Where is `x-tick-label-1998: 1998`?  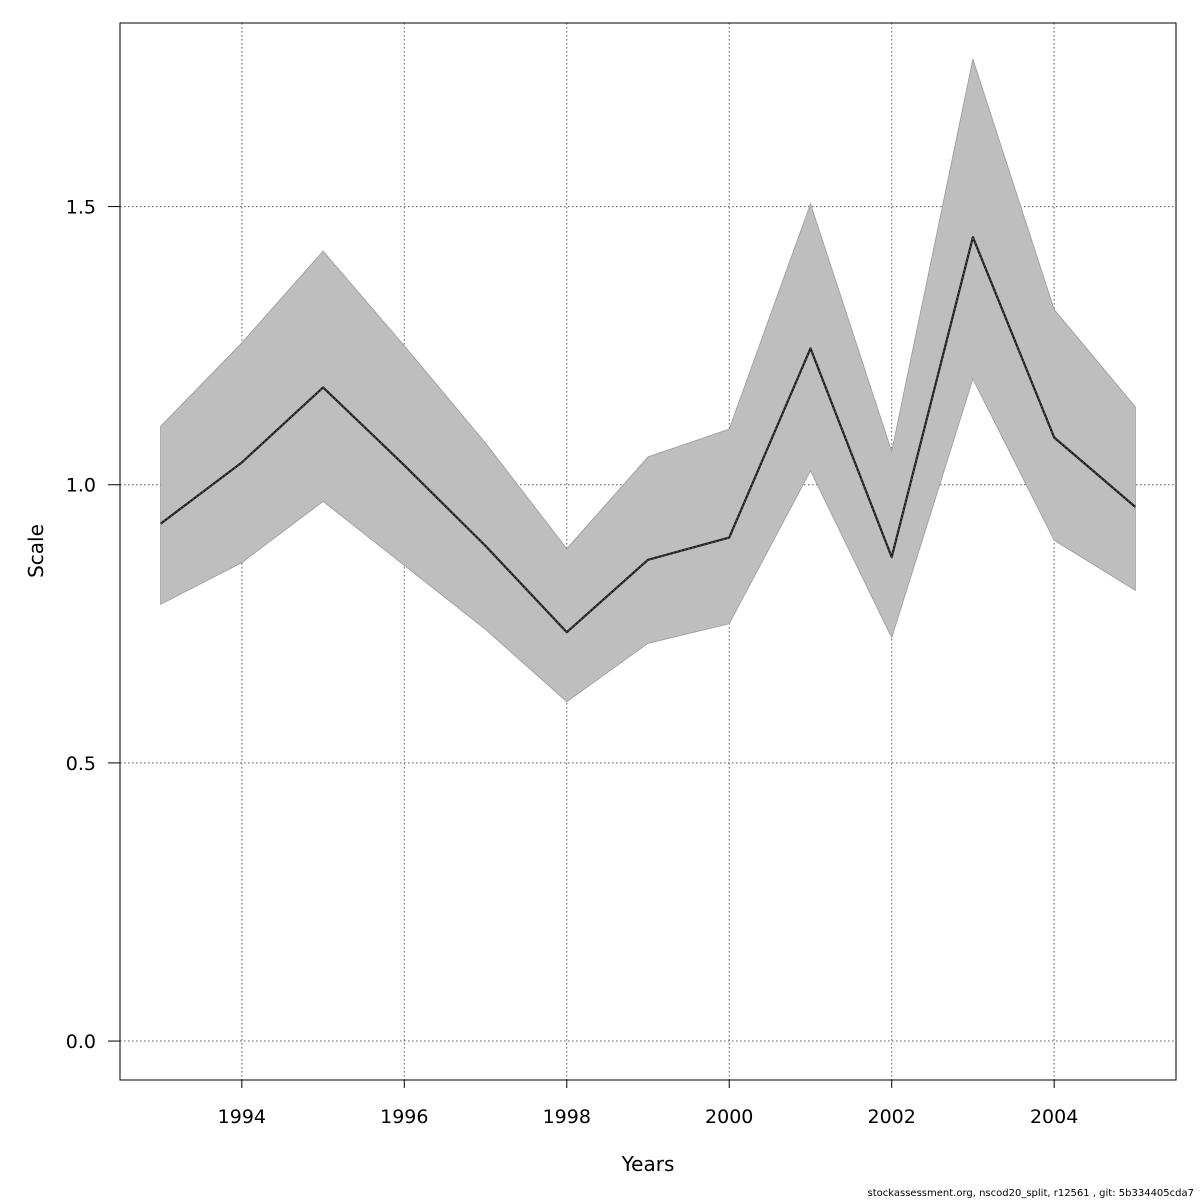
x-tick-label-1998: 1998 is located at coordinates (567, 1117).